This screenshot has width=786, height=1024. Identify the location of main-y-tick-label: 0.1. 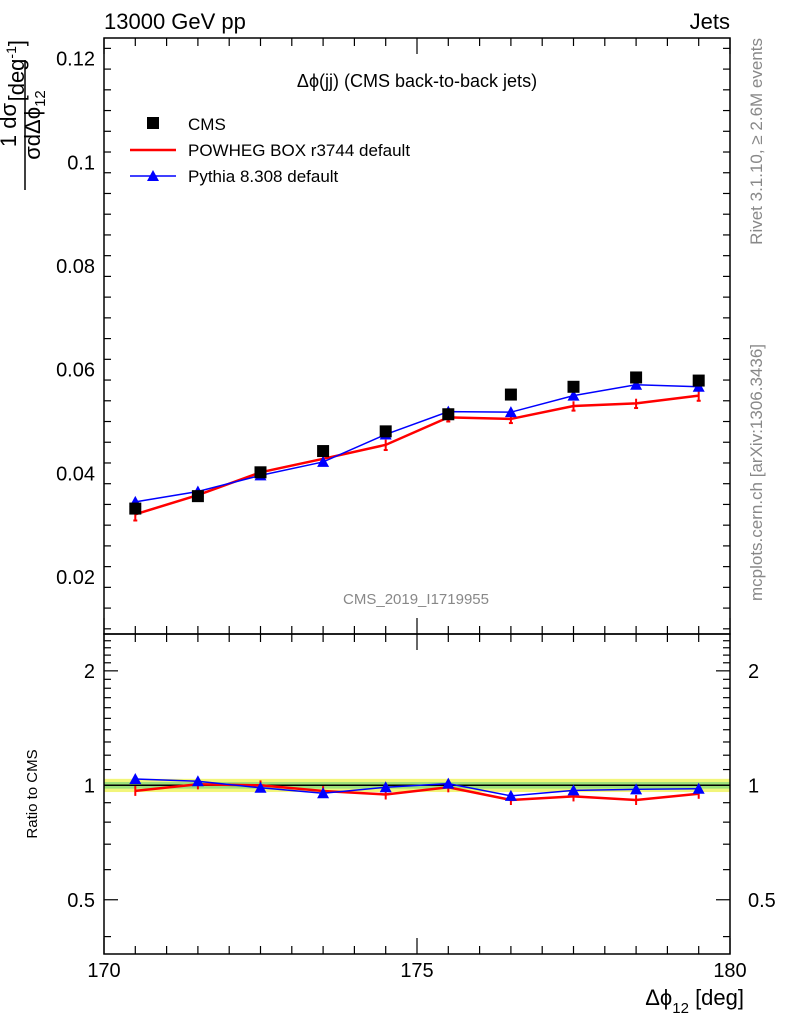
(81, 163).